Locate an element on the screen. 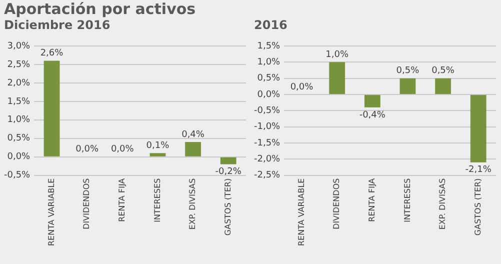 This screenshot has width=501, height=264. y-tick-label: -2,0% is located at coordinates (267, 159).